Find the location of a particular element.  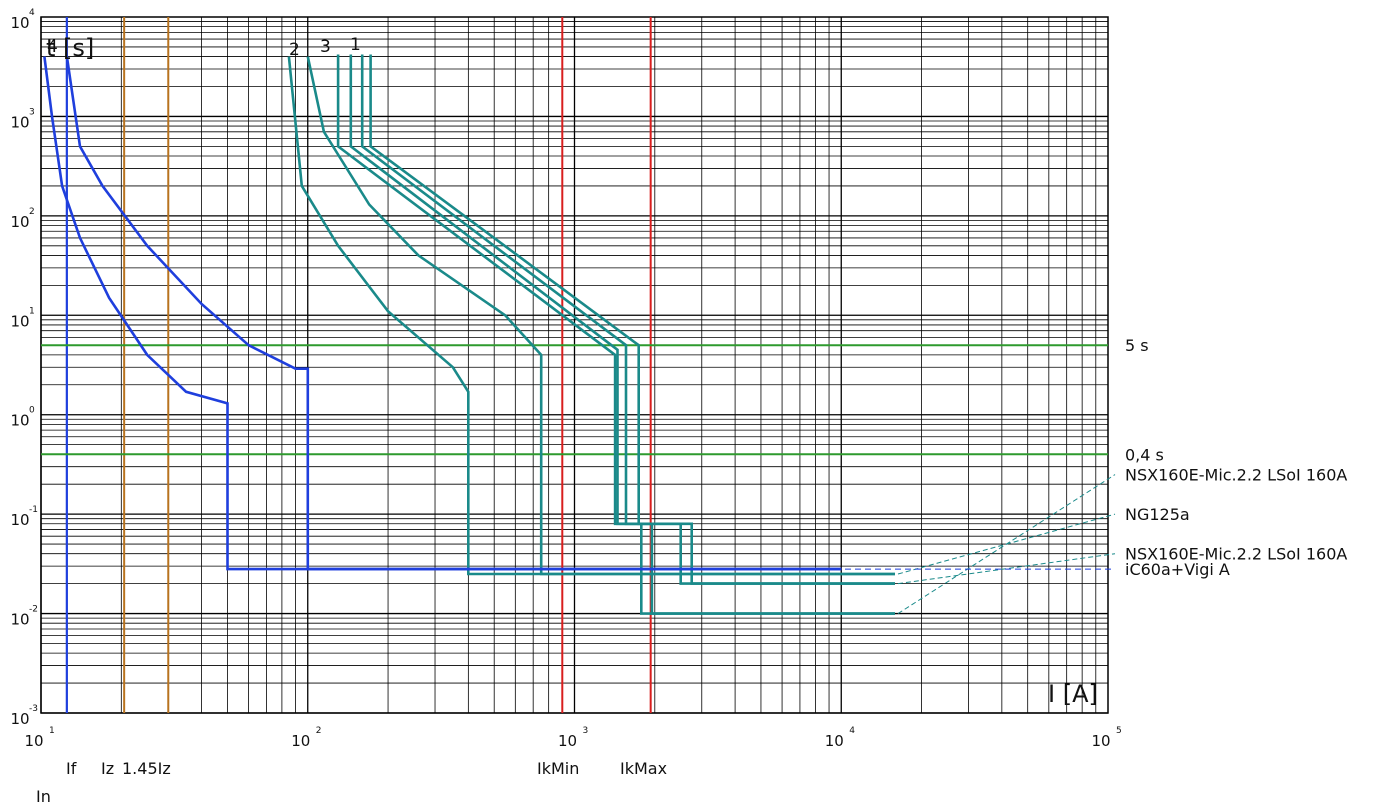

vertical-marker-label: IkMax is located at coordinates (643, 768).